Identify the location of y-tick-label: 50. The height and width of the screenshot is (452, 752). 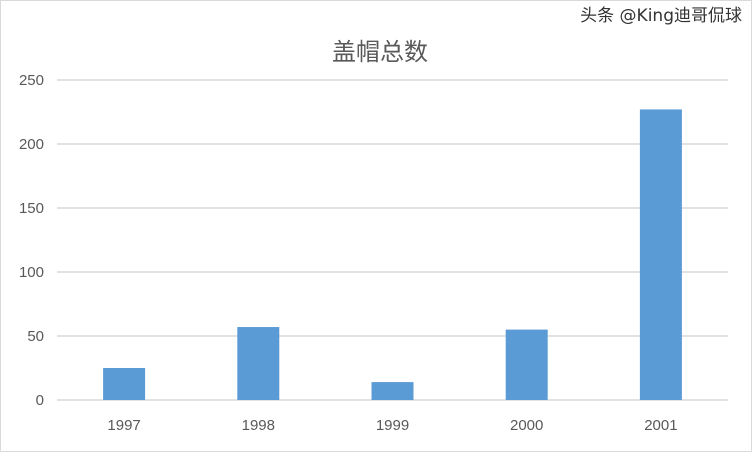
(35, 336).